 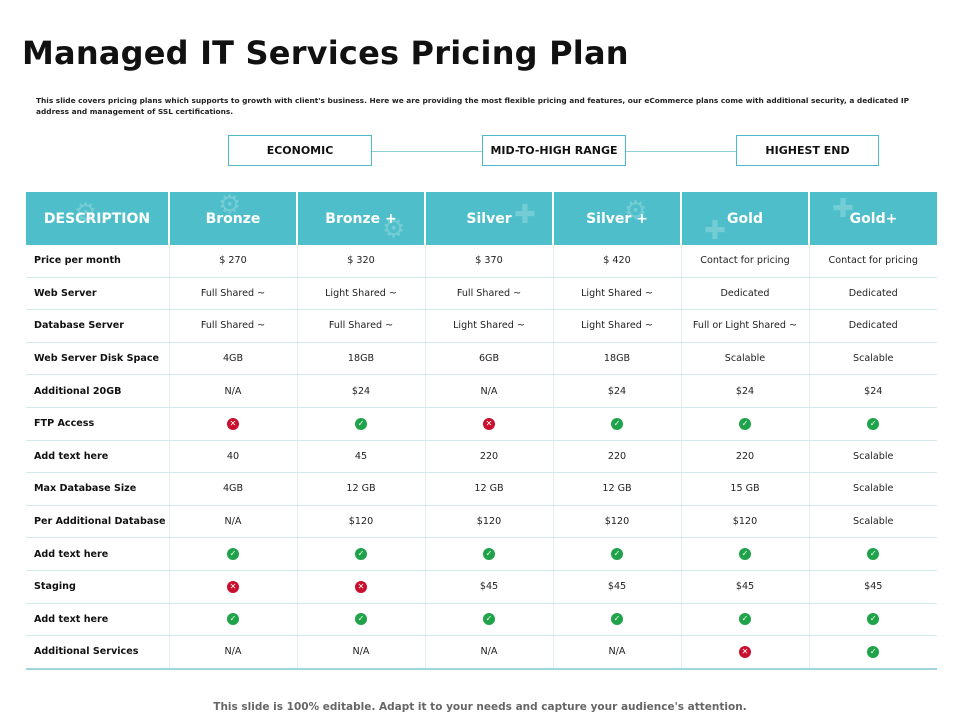 What do you see at coordinates (617, 218) in the screenshot?
I see `column-header: ⚙ Silver +` at bounding box center [617, 218].